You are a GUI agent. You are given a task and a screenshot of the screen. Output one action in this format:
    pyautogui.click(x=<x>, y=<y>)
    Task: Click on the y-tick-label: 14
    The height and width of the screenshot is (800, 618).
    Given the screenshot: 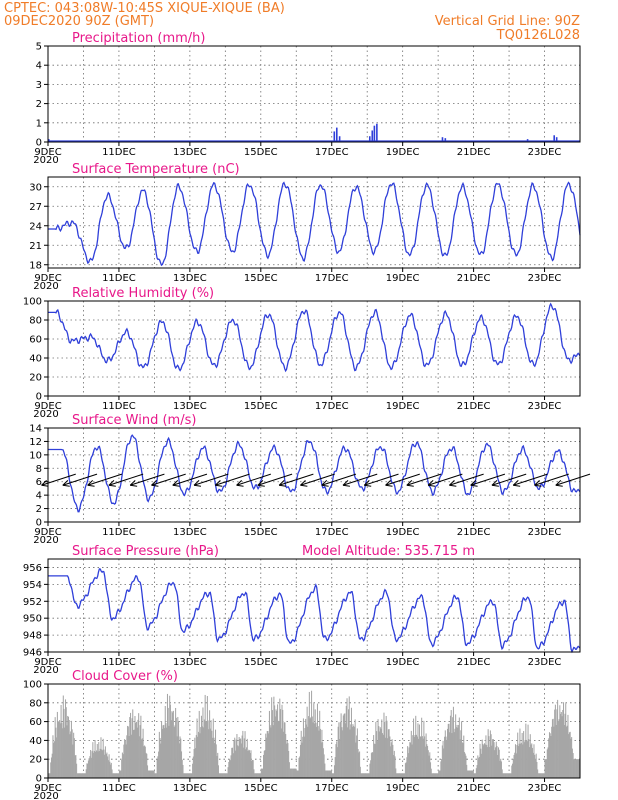 What is the action you would take?
    pyautogui.click(x=35, y=429)
    